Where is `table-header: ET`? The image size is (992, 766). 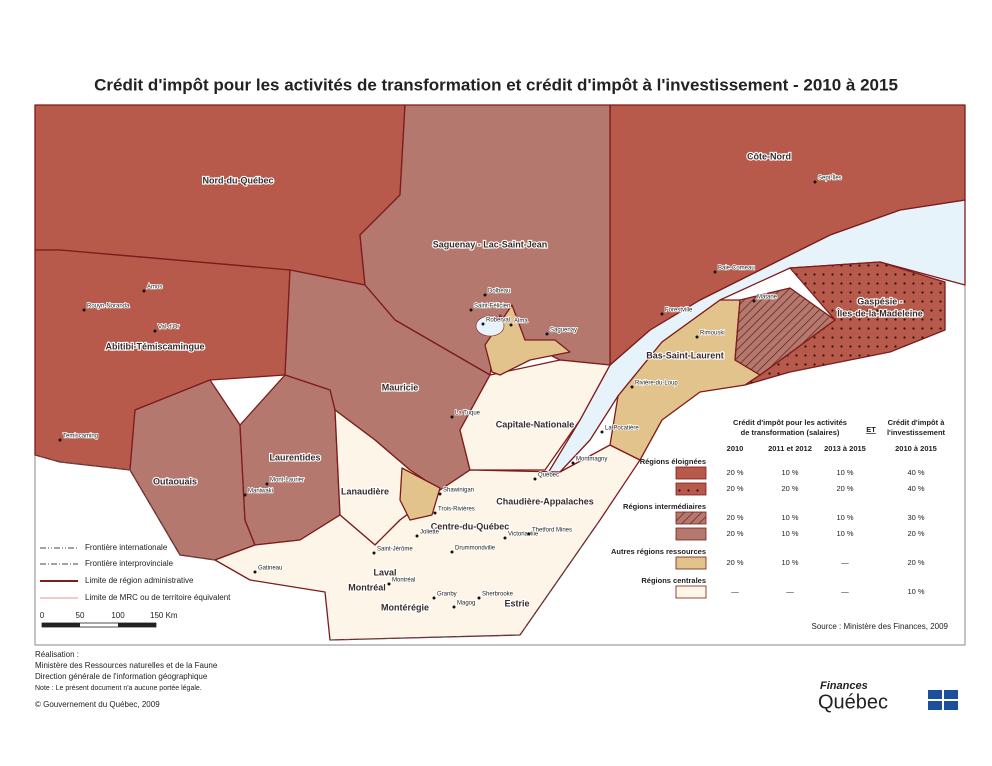
table-header: ET is located at coordinates (871, 429).